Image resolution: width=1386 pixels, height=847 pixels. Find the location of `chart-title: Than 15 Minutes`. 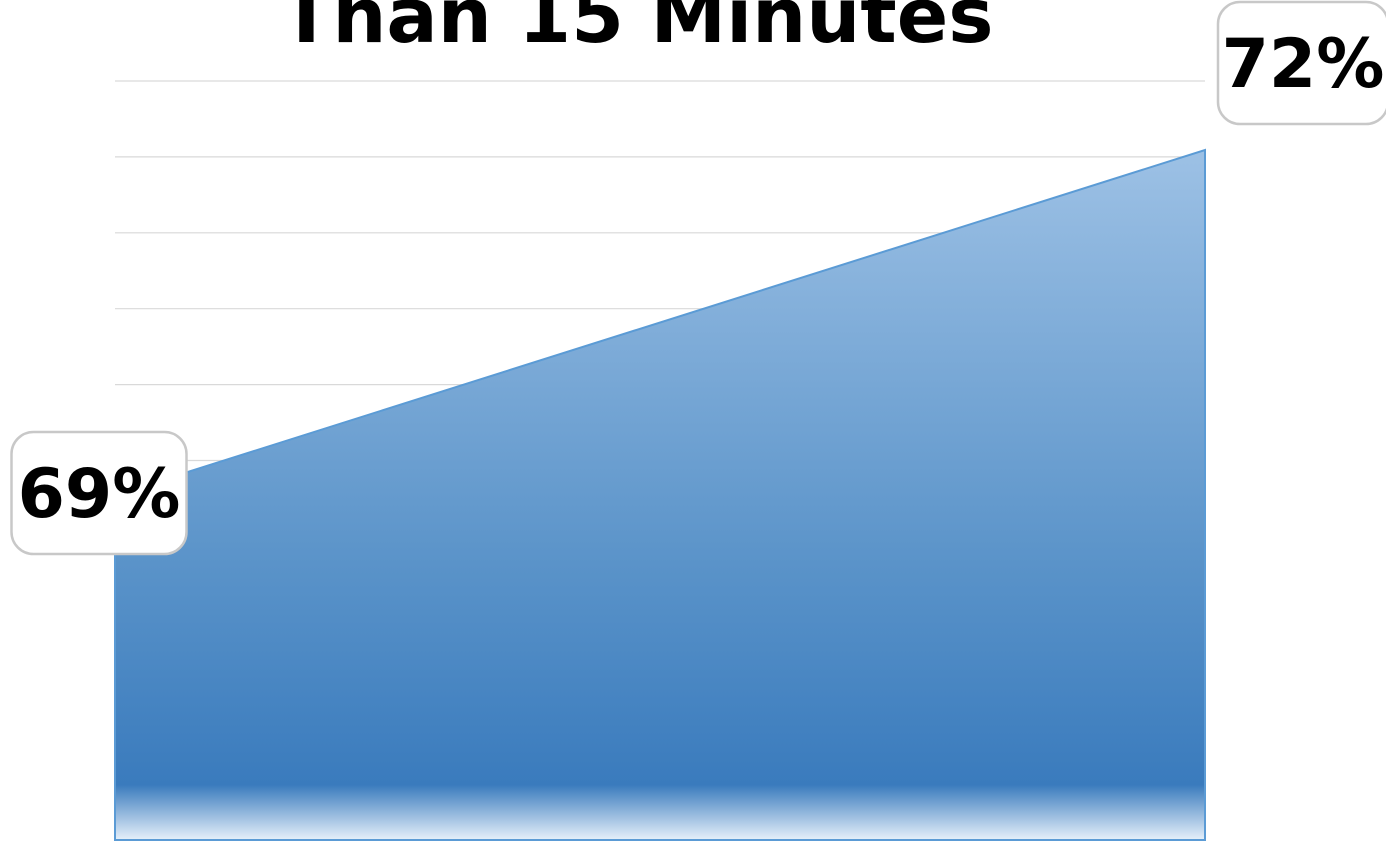

chart-title: Than 15 Minutes is located at coordinates (636, 30).